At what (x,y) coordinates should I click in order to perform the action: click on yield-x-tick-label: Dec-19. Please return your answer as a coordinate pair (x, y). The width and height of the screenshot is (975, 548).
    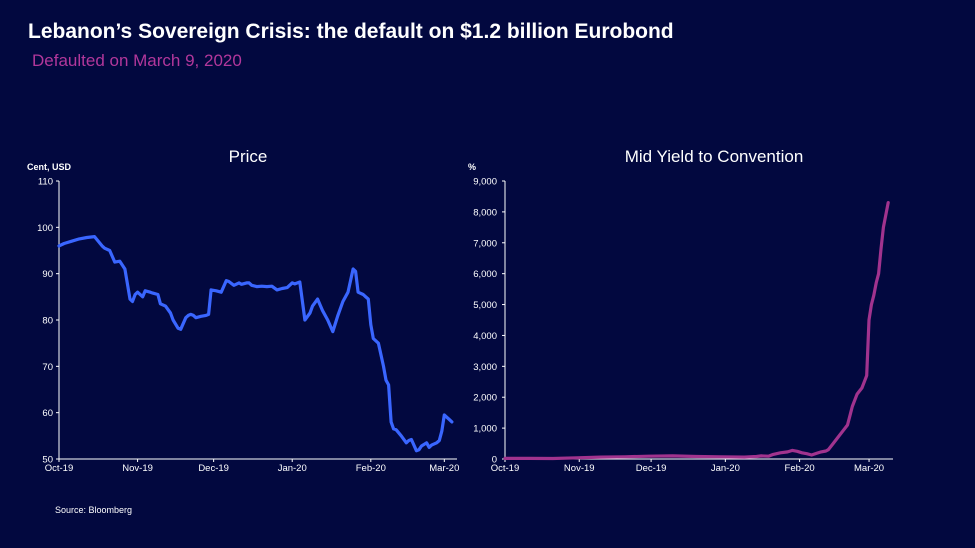
    Looking at the image, I should click on (651, 468).